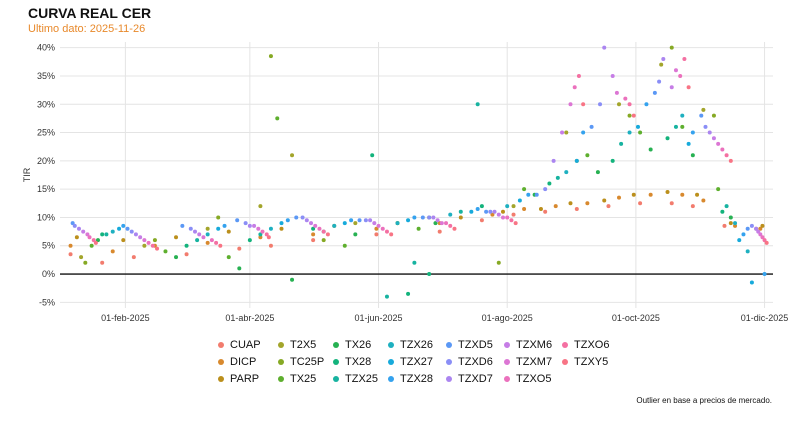  I want to click on legend-label: TZXM6, so click(534, 345).